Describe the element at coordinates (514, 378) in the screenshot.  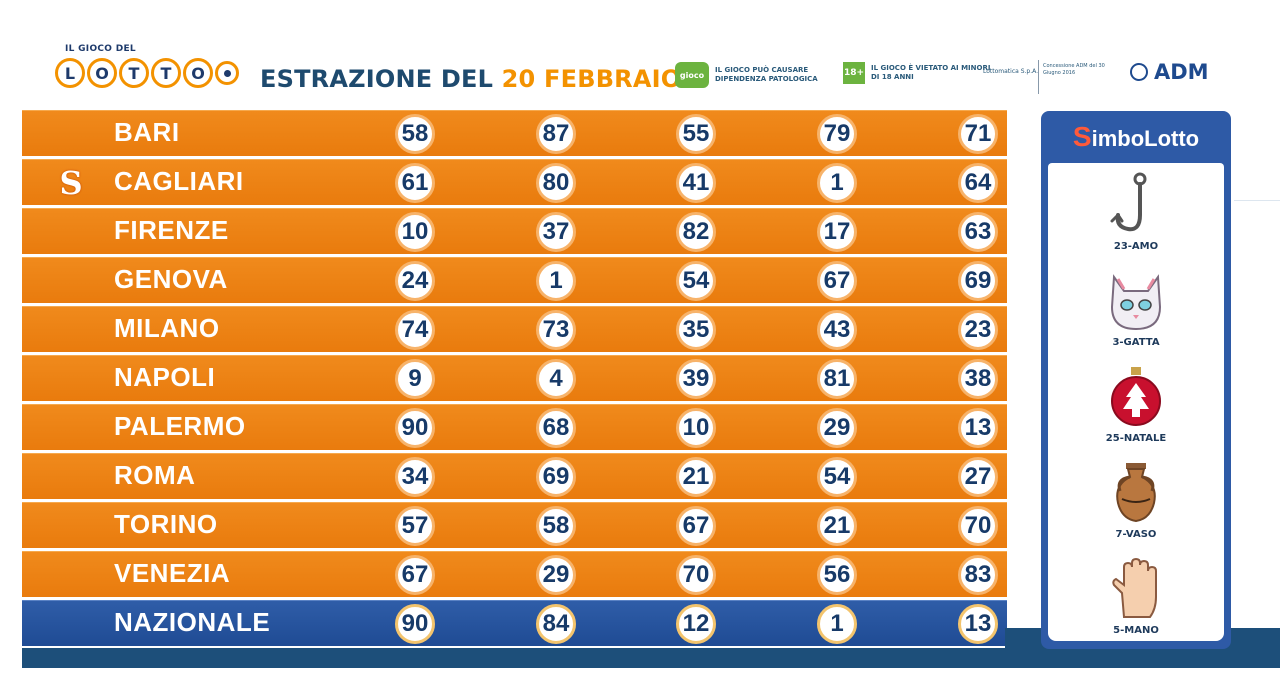
I see `draw-row-napoli: NAPOLI 9 4 39 81 38` at that location.